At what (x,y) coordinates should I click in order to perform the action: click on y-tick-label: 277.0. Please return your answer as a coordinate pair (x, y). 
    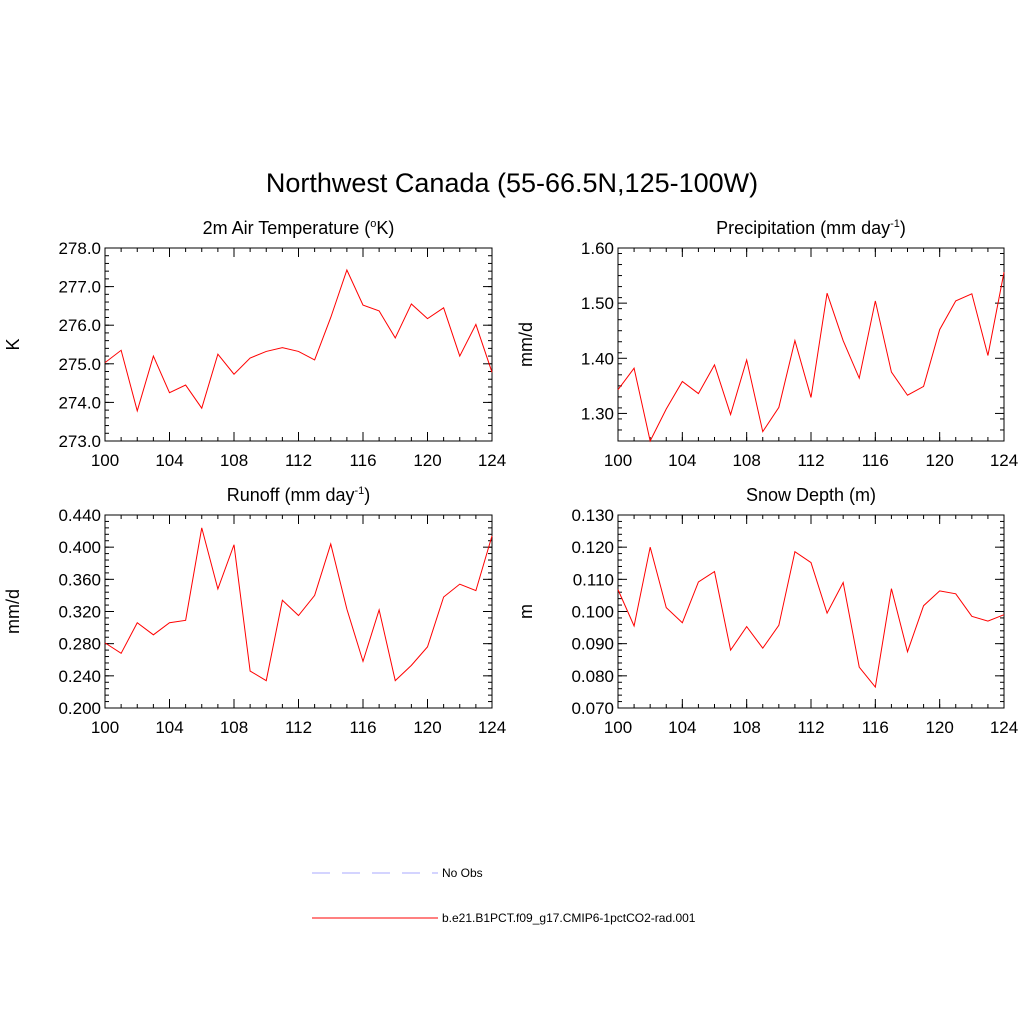
    Looking at the image, I should click on (79, 287).